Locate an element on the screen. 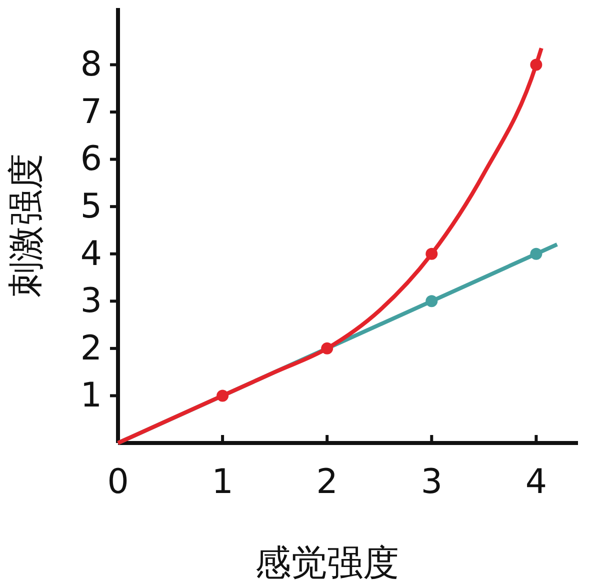  y-tick-label: 2 is located at coordinates (91, 348).